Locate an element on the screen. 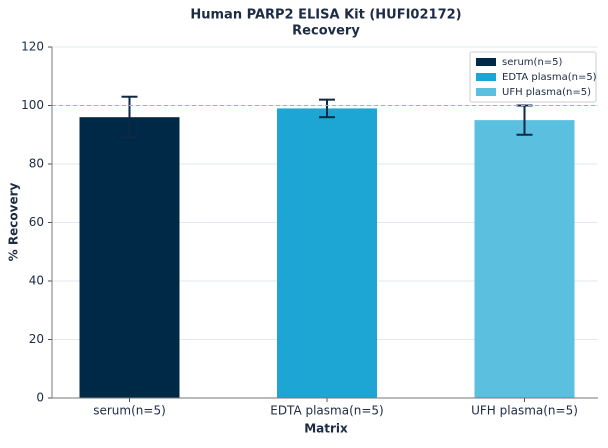 The width and height of the screenshot is (608, 448). y-axis-label: % Recovery is located at coordinates (14, 222).